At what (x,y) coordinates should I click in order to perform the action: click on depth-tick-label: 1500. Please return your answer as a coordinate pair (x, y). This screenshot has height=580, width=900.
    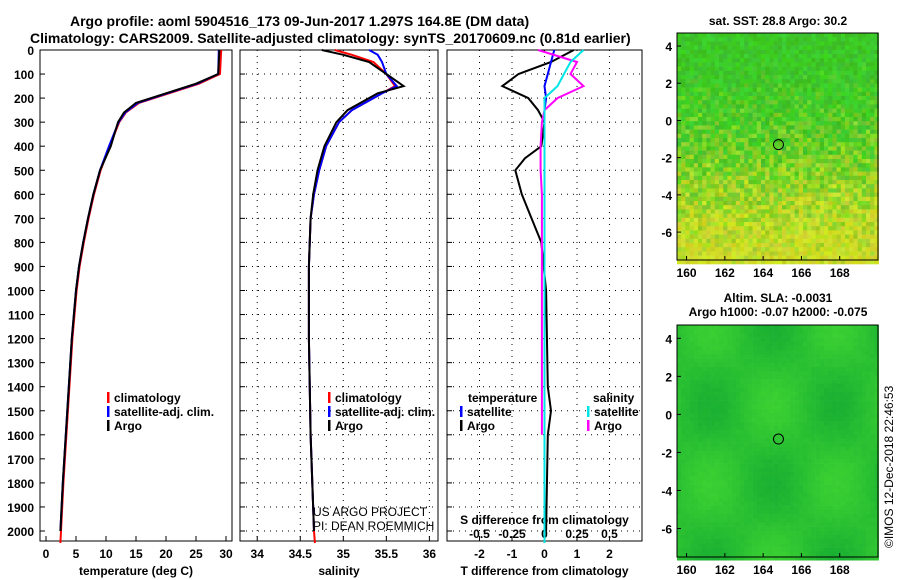
    Looking at the image, I should click on (20, 412).